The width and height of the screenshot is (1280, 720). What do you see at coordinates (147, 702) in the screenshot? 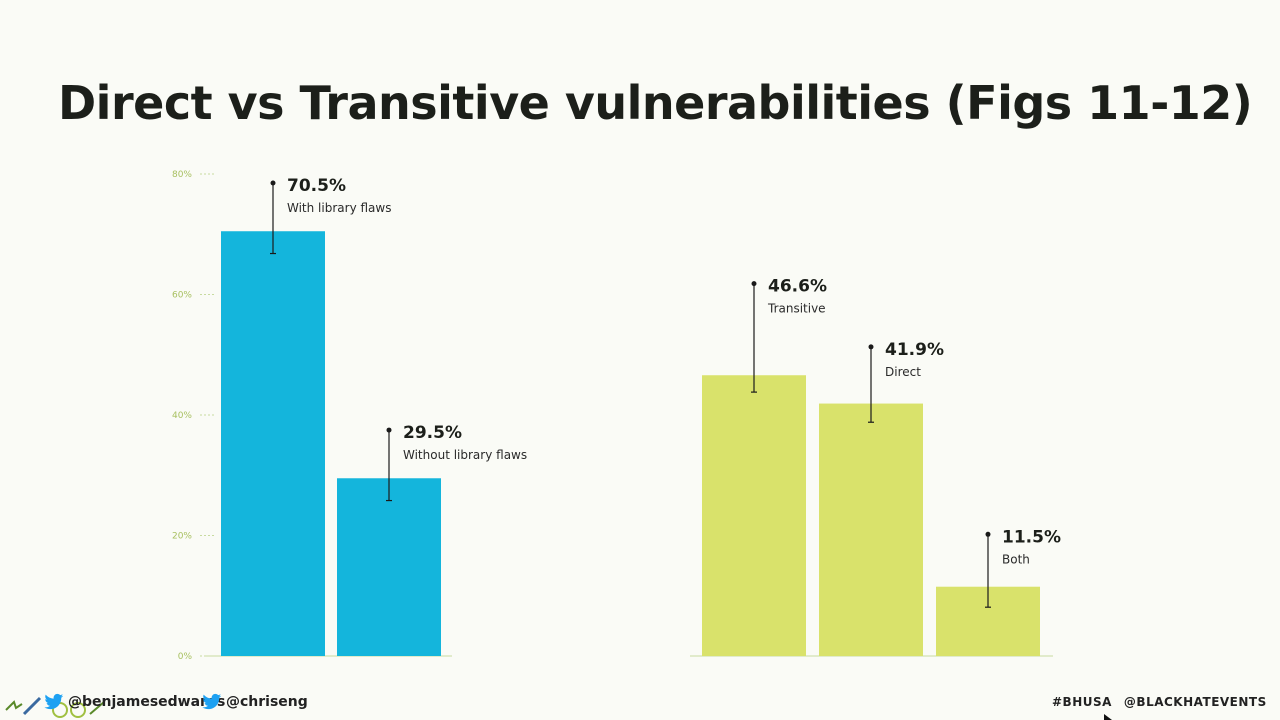
I see `handle-1-text: @benjamesedwards` at bounding box center [147, 702].